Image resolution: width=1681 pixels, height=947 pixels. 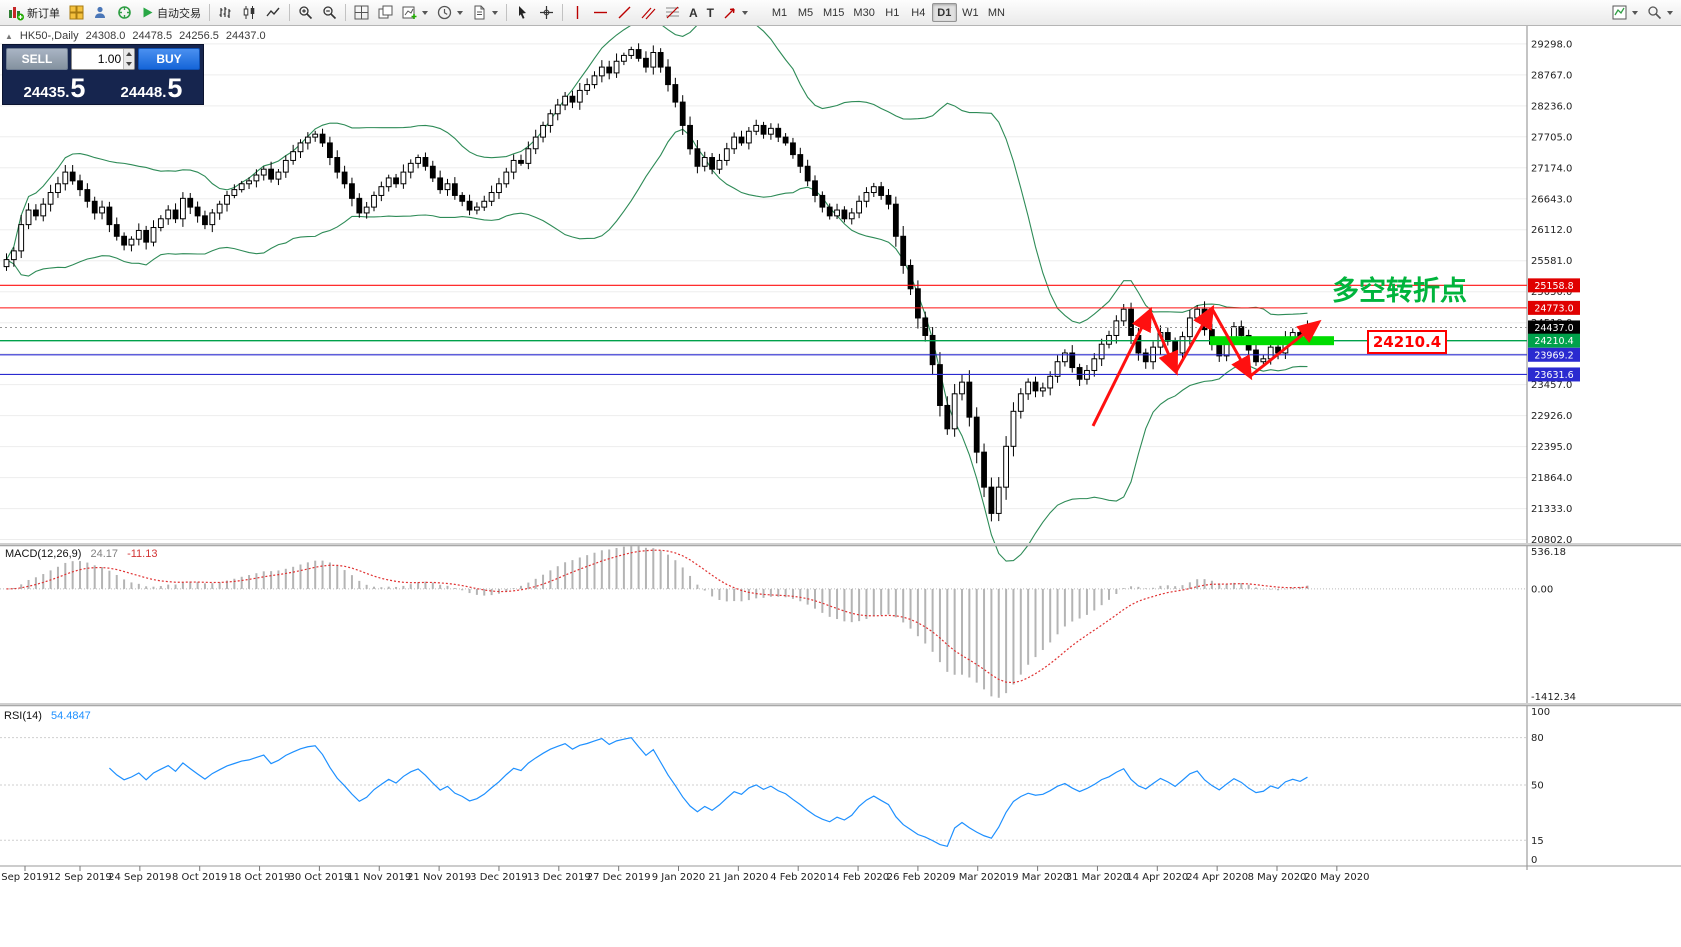 What do you see at coordinates (273, 13) in the screenshot?
I see `line-chart-button` at bounding box center [273, 13].